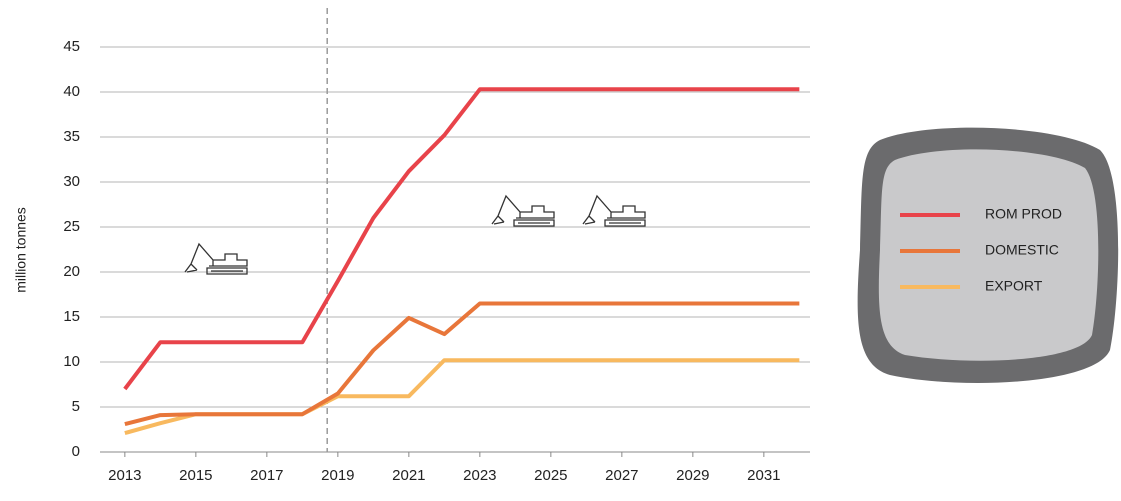 Image resolution: width=1121 pixels, height=501 pixels. What do you see at coordinates (71, 361) in the screenshot?
I see `y-tick-label: 10` at bounding box center [71, 361].